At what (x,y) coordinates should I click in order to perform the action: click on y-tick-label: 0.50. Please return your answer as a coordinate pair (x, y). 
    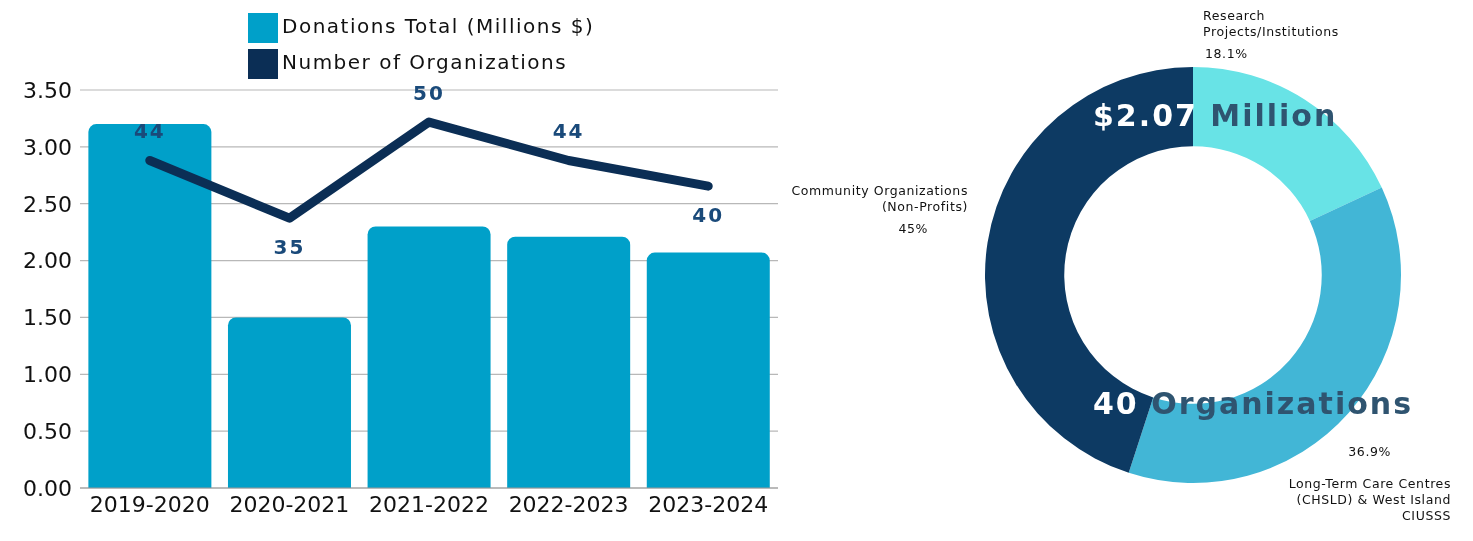
    Looking at the image, I should click on (47, 431).